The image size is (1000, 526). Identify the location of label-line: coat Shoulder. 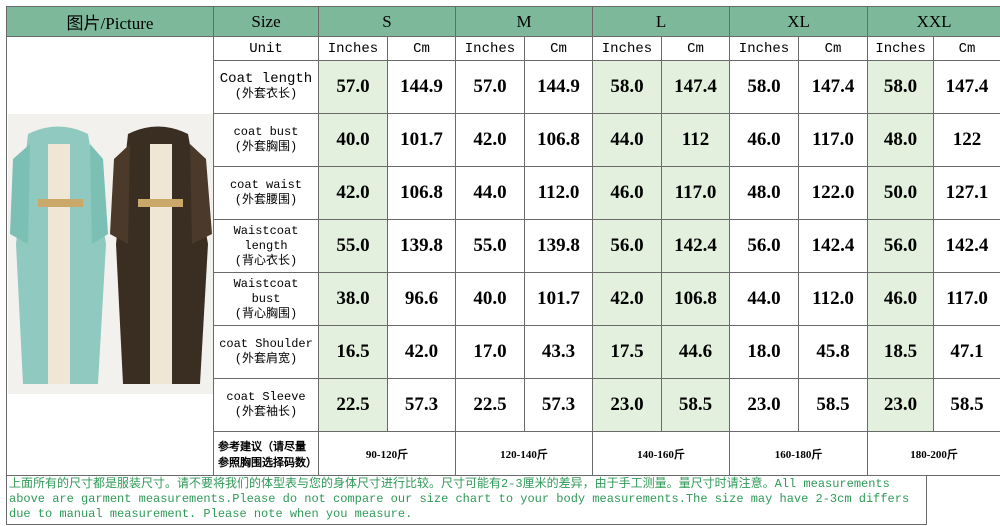
(266, 344).